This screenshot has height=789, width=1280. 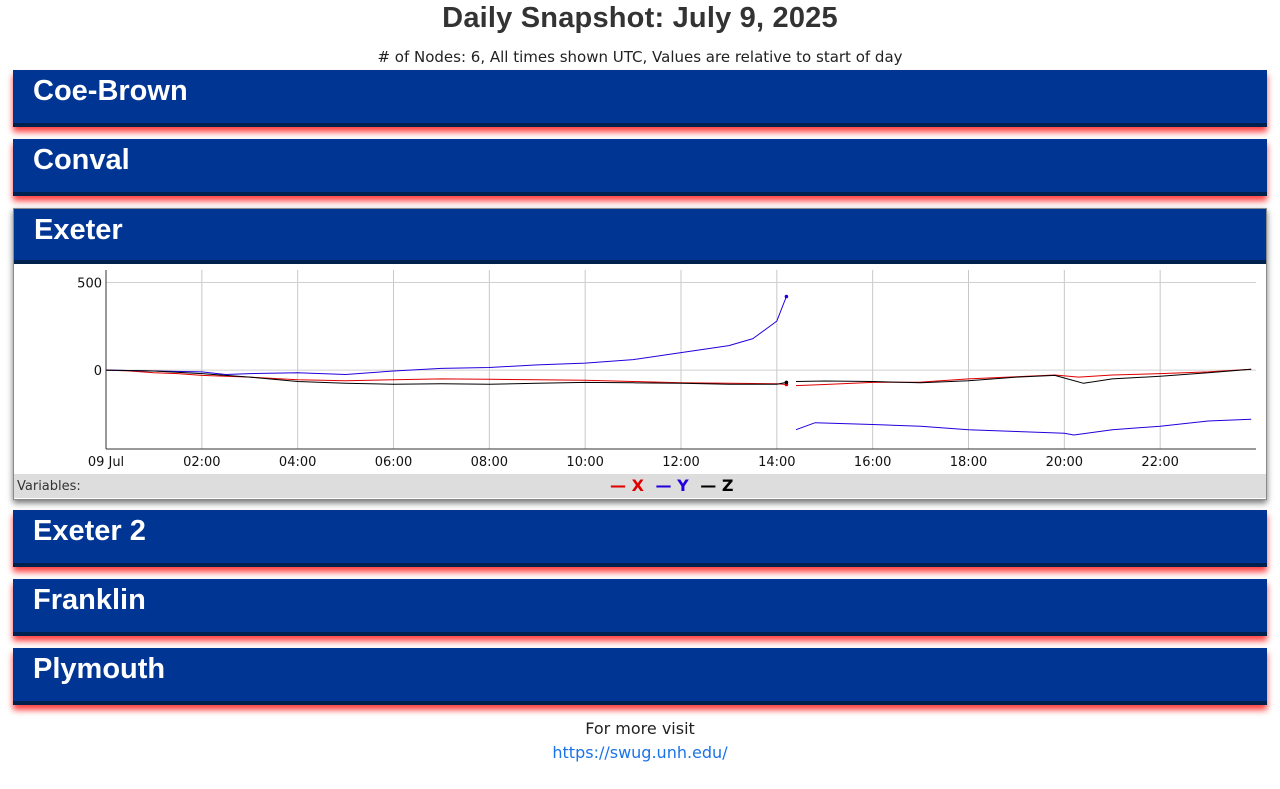 I want to click on node-panel-conval: Conval, so click(x=640, y=167).